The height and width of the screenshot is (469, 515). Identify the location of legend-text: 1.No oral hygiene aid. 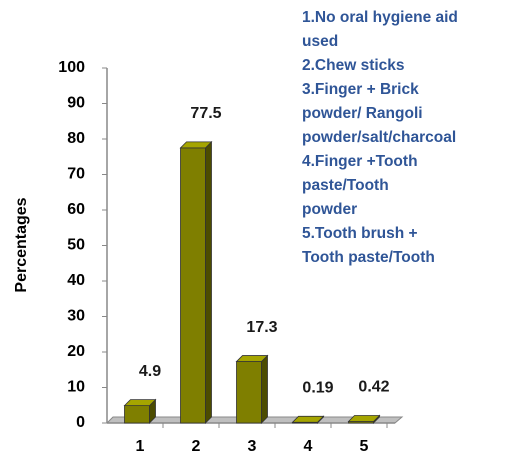
(380, 17).